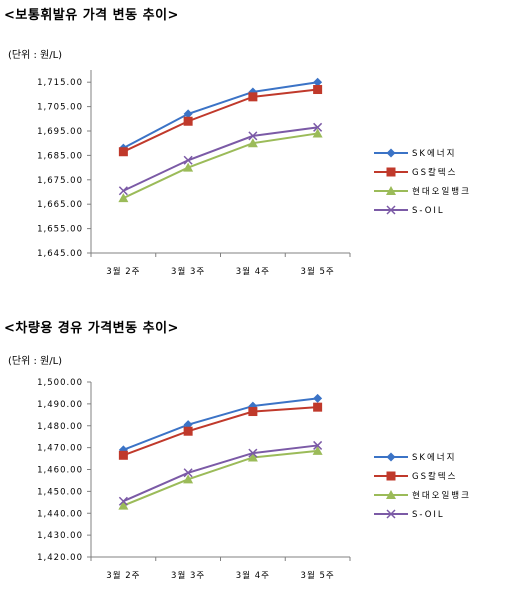 The height and width of the screenshot is (599, 521). What do you see at coordinates (434, 457) in the screenshot?
I see `chart-2-legend-label: SK에너지` at bounding box center [434, 457].